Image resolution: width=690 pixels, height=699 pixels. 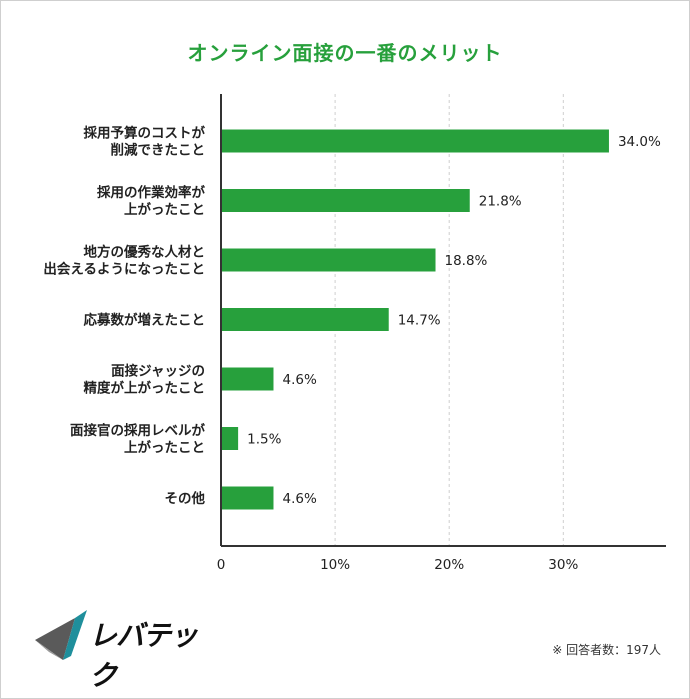 What do you see at coordinates (639, 142) in the screenshot?
I see `value-label: 34.0%` at bounding box center [639, 142].